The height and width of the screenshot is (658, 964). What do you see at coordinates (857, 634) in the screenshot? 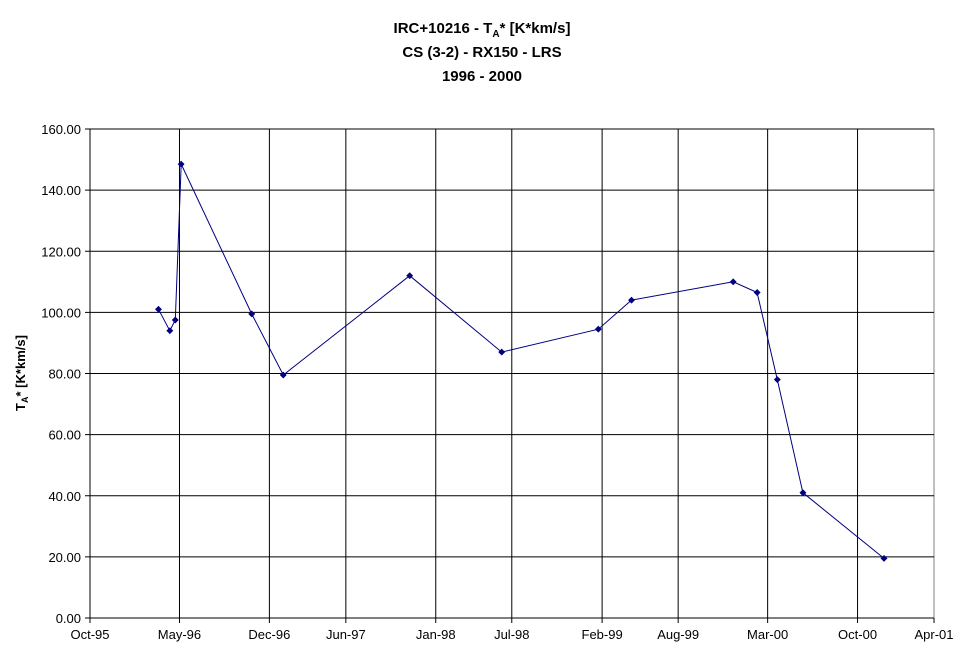
I see `x-tick-label: Oct-00` at bounding box center [857, 634].